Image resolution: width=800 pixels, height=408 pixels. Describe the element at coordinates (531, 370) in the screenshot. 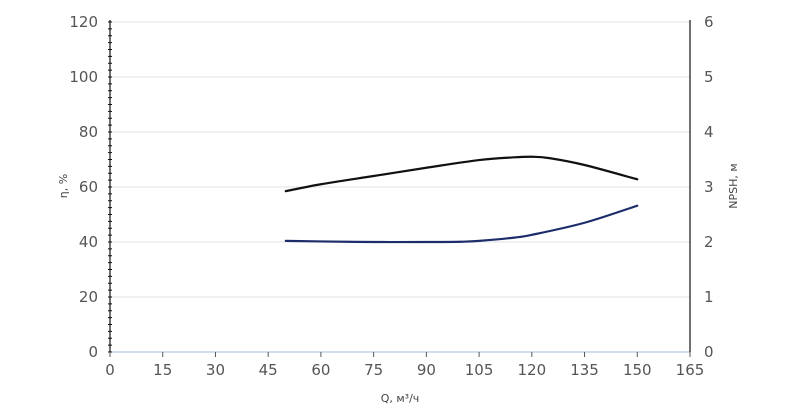

I see `x-tick-label: 120` at that location.